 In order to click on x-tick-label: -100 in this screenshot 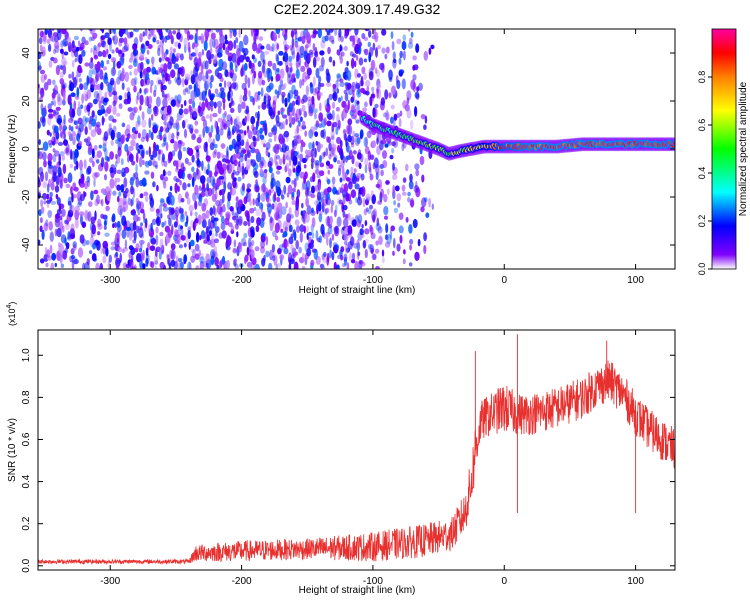, I will do `click(373, 280)`.